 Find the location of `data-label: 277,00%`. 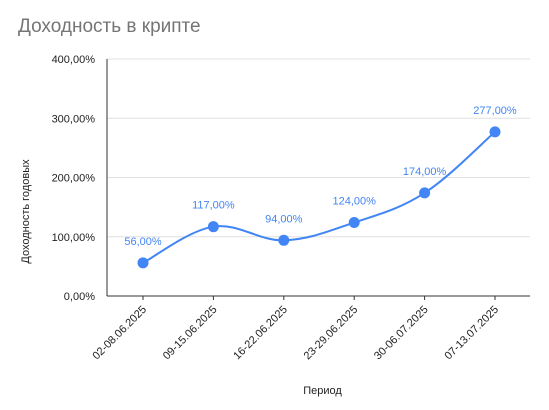

data-label: 277,00% is located at coordinates (495, 111).